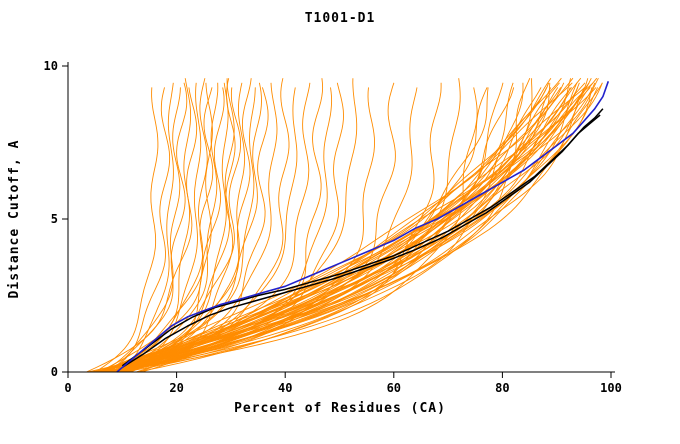  Describe the element at coordinates (54, 219) in the screenshot. I see `y-tick-label: 5` at that location.